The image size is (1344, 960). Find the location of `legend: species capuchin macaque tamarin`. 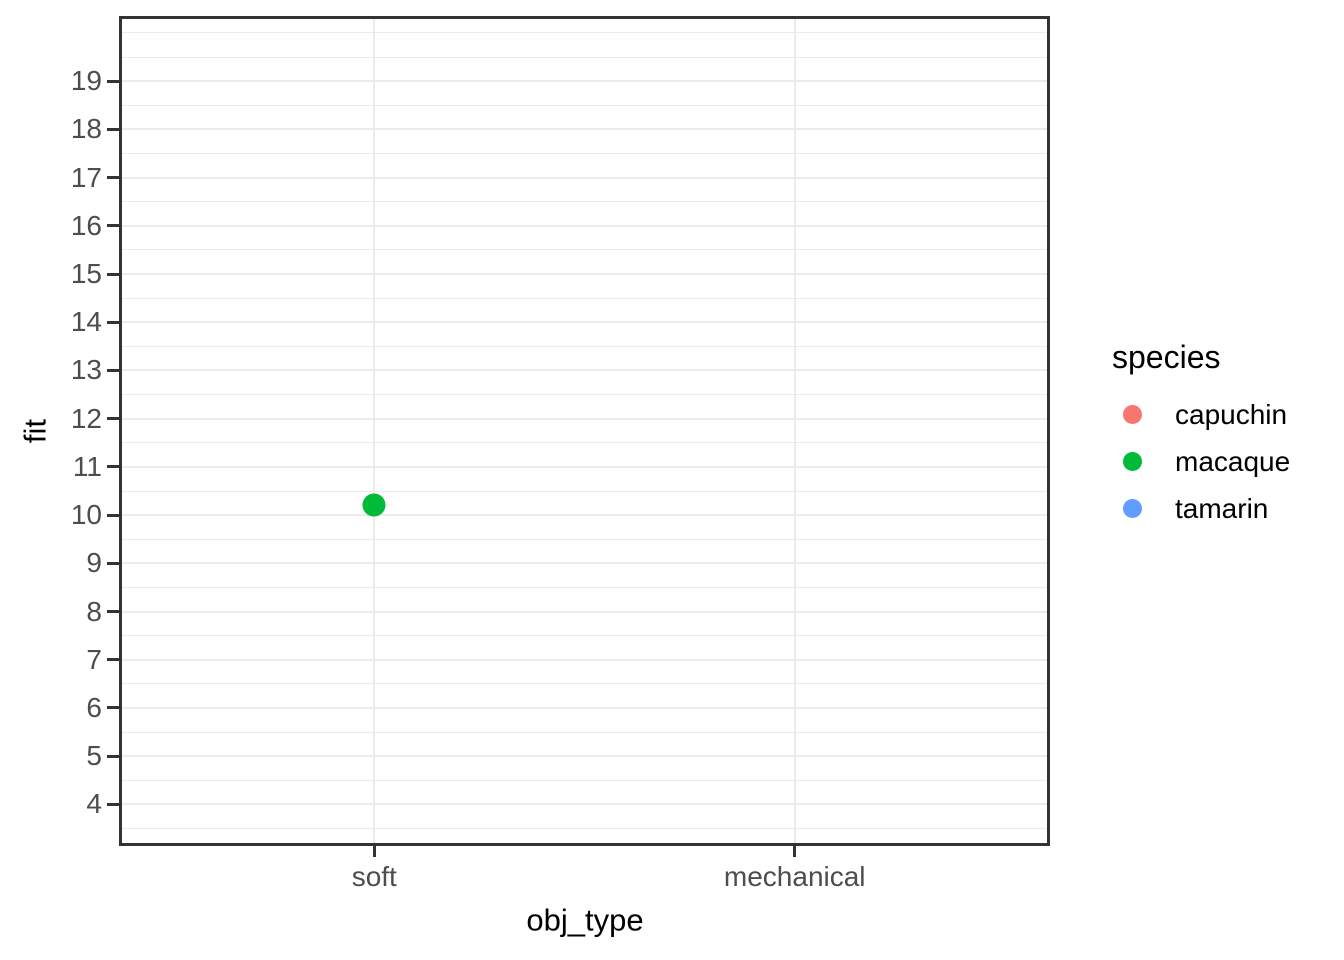

legend: species capuchin macaque tamarin is located at coordinates (1201, 435).